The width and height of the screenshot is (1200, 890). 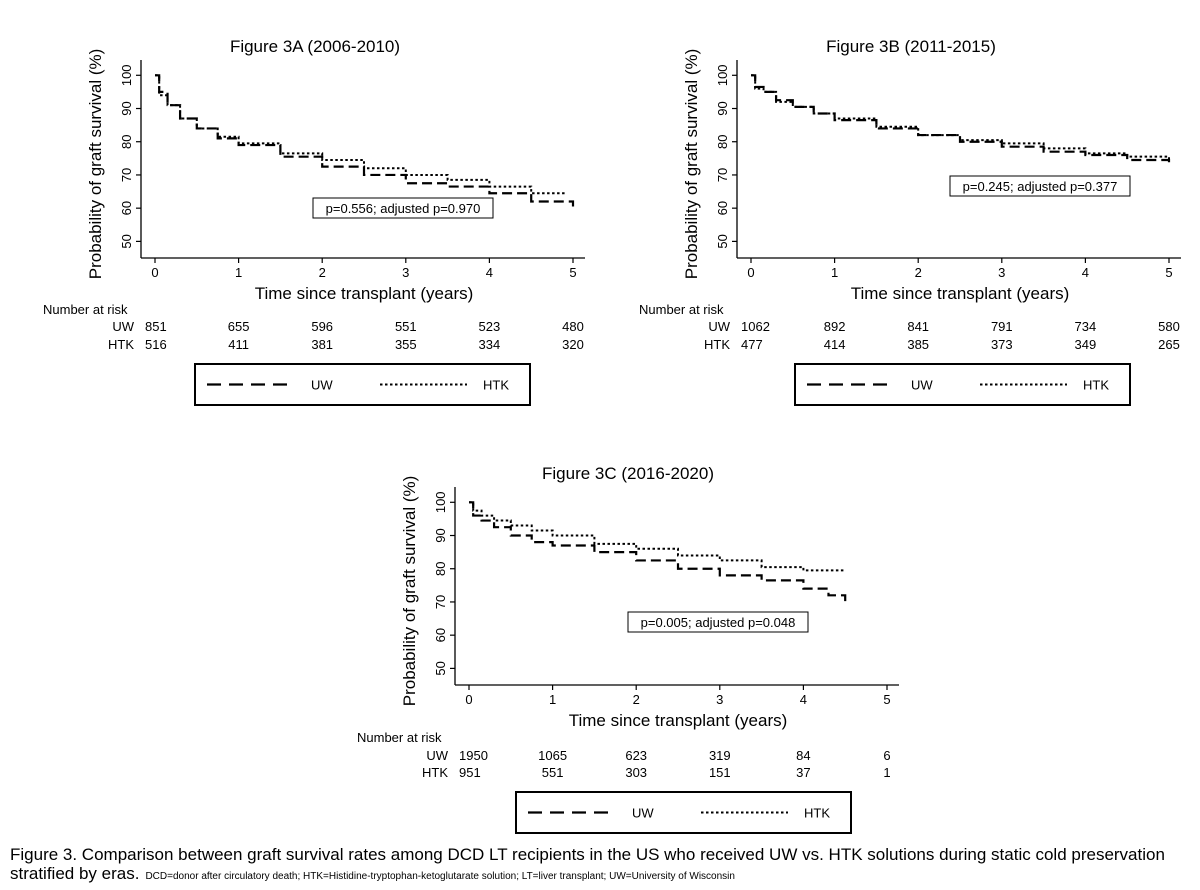 I want to click on annotation-text: p=0.556; adjusted p=0.970, so click(x=403, y=208).